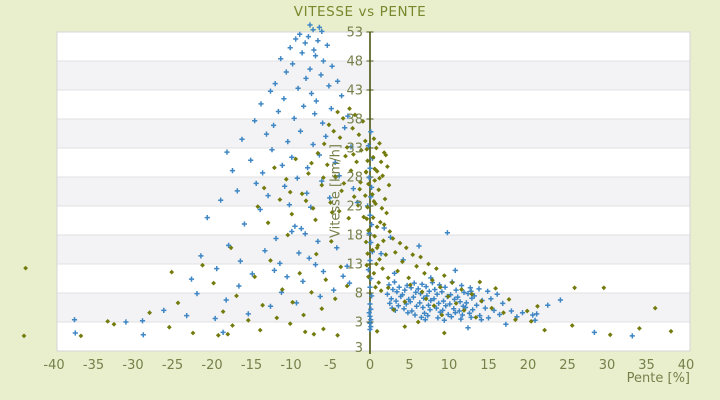 Image resolution: width=720 pixels, height=400 pixels. I want to click on y-tick-label: 23, so click(354, 207).